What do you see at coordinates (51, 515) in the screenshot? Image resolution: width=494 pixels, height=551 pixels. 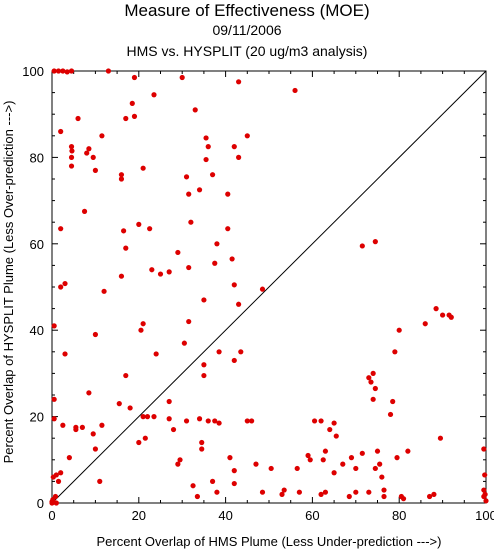 I see `x-tick-label: 0` at bounding box center [51, 515].